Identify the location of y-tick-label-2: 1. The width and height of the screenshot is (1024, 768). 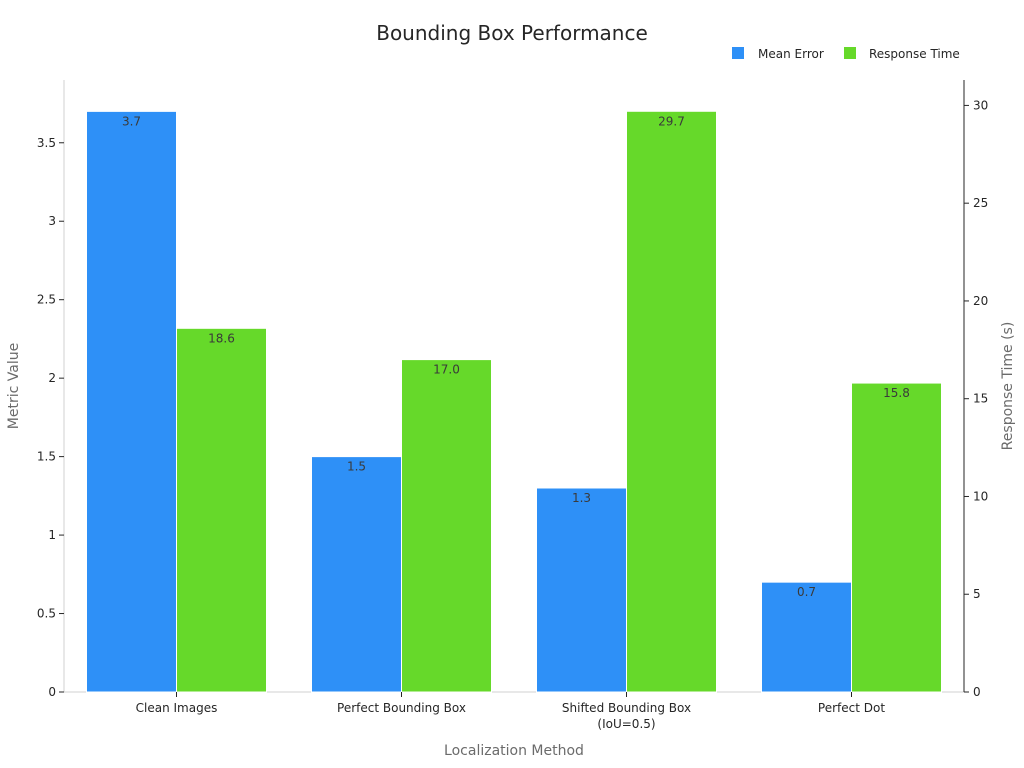
(52, 535).